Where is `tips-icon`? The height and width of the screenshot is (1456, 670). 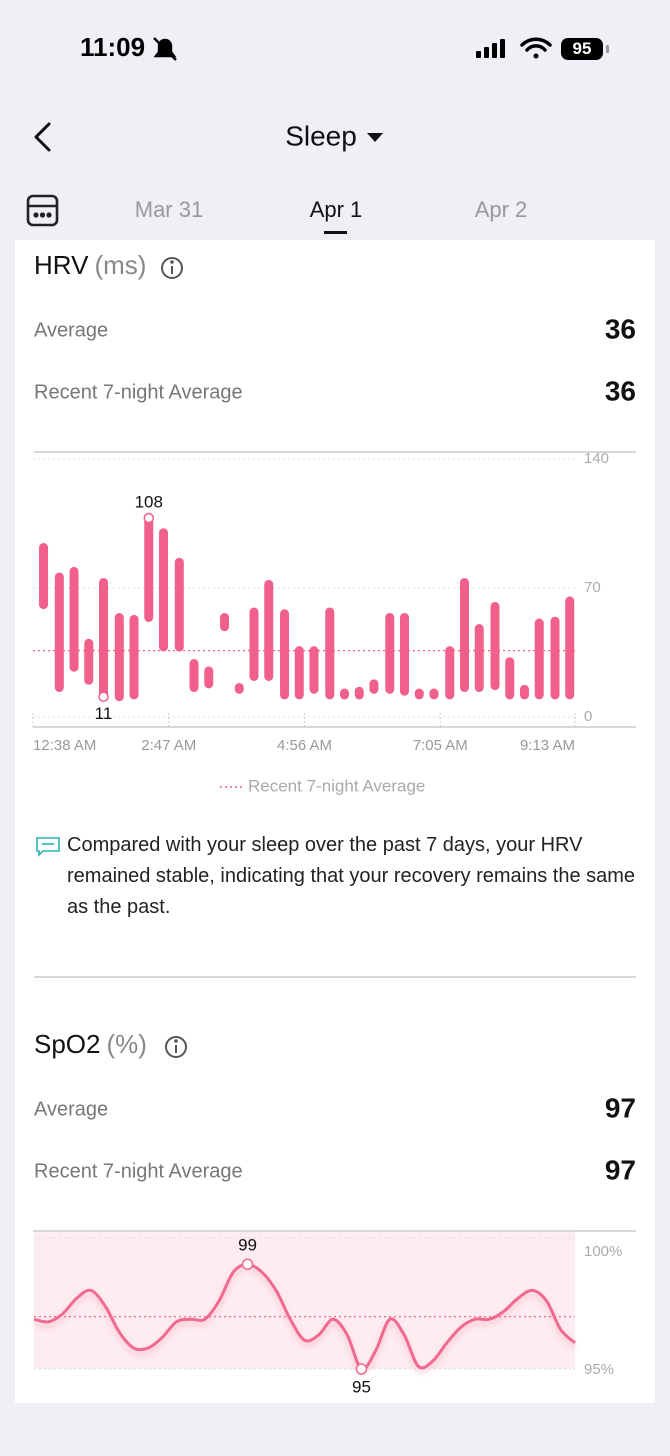 tips-icon is located at coordinates (48, 847).